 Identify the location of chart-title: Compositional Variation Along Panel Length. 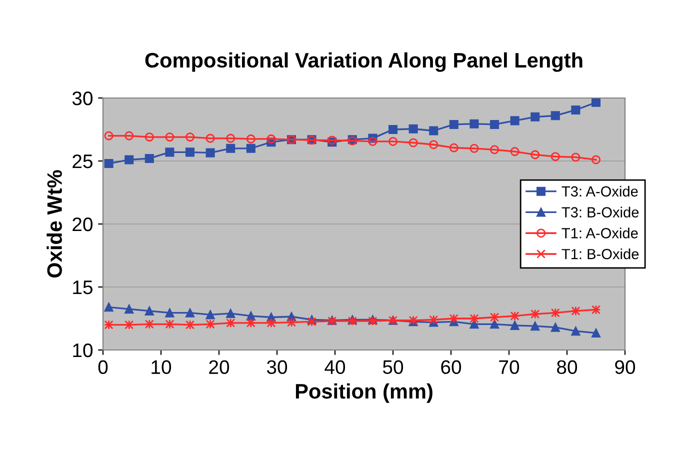
(363, 62).